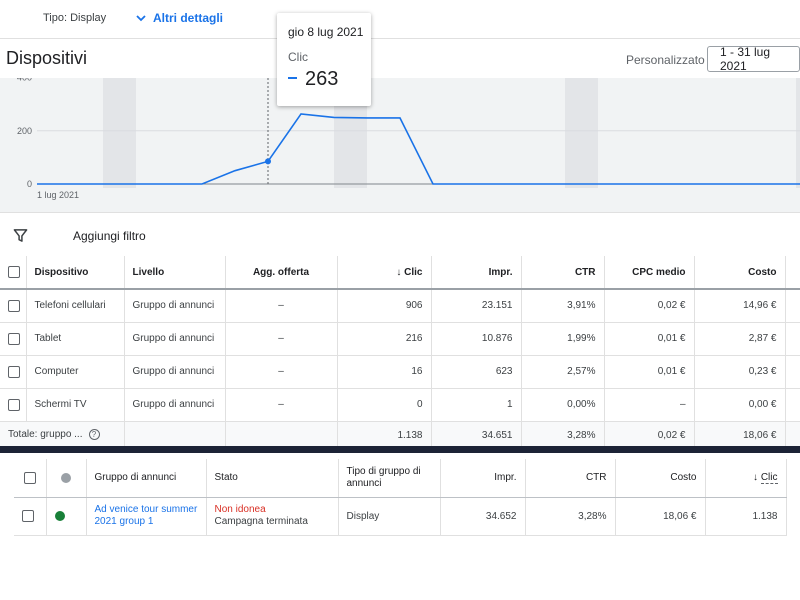 This screenshot has width=800, height=600. Describe the element at coordinates (740, 339) in the screenshot. I see `table-cell: 2,87 €` at that location.